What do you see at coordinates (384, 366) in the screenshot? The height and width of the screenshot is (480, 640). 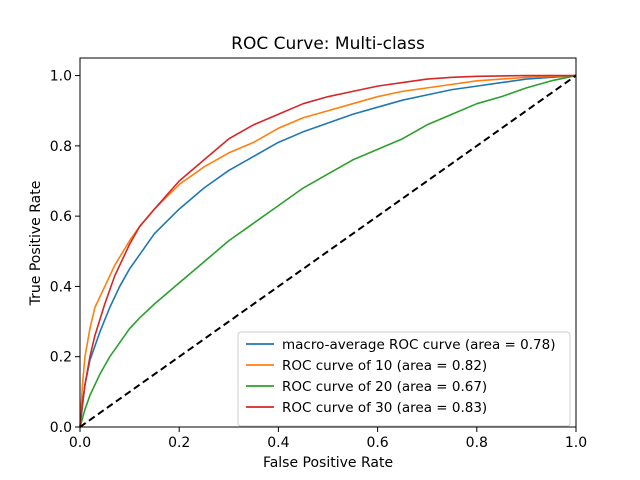 I see `legend-entry-label: ROC curve of 10 (area = 0.82)` at bounding box center [384, 366].